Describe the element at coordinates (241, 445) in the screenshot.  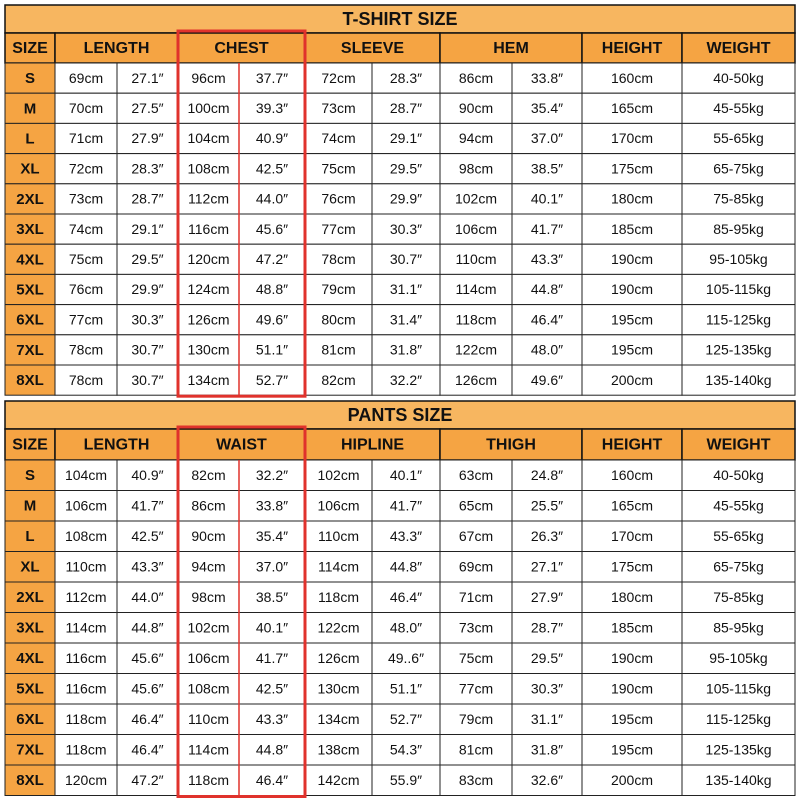
I see `header-label: WAIST` at that location.